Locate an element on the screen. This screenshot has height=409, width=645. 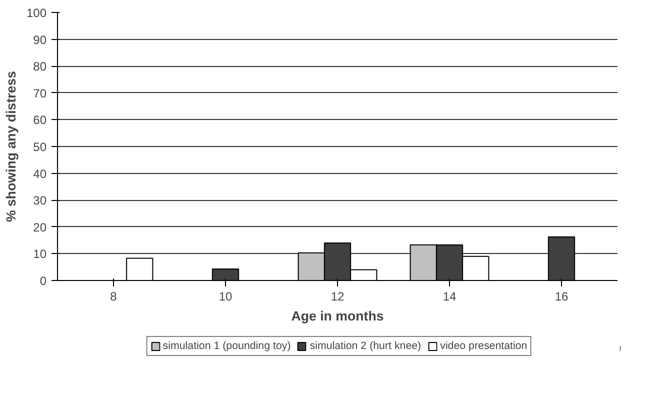
y-tick-label: 80 is located at coordinates (40, 67).